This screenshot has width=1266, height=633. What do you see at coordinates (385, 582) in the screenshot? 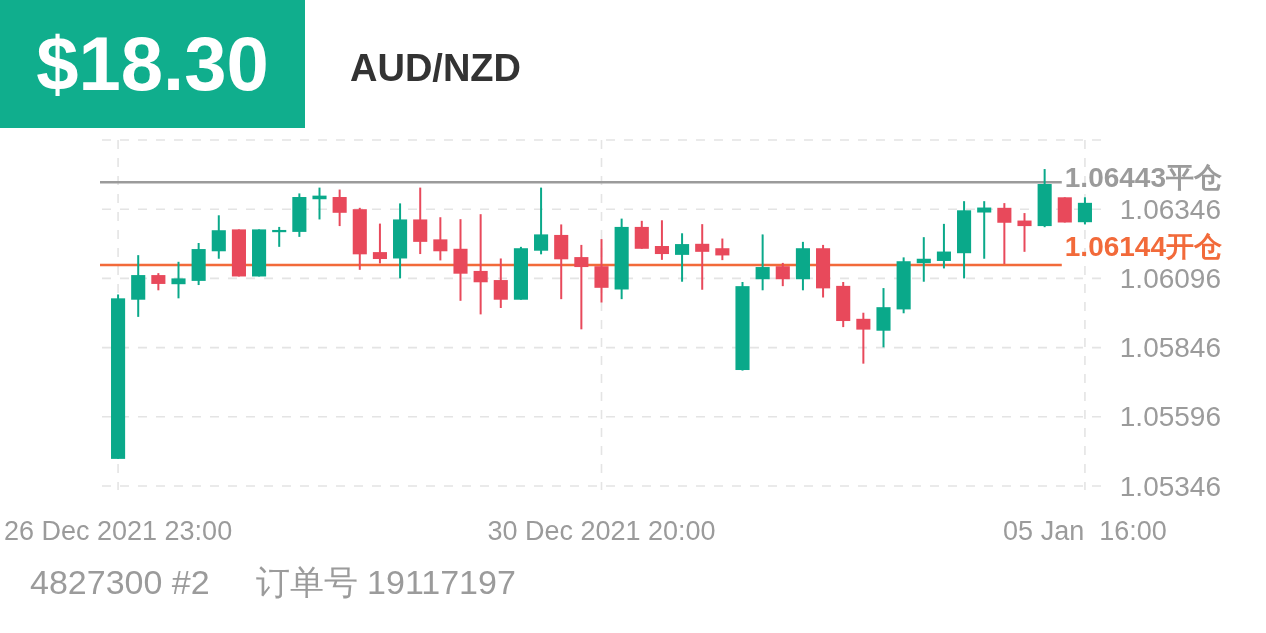
I see `annotation: 订单号 19117197` at bounding box center [385, 582].